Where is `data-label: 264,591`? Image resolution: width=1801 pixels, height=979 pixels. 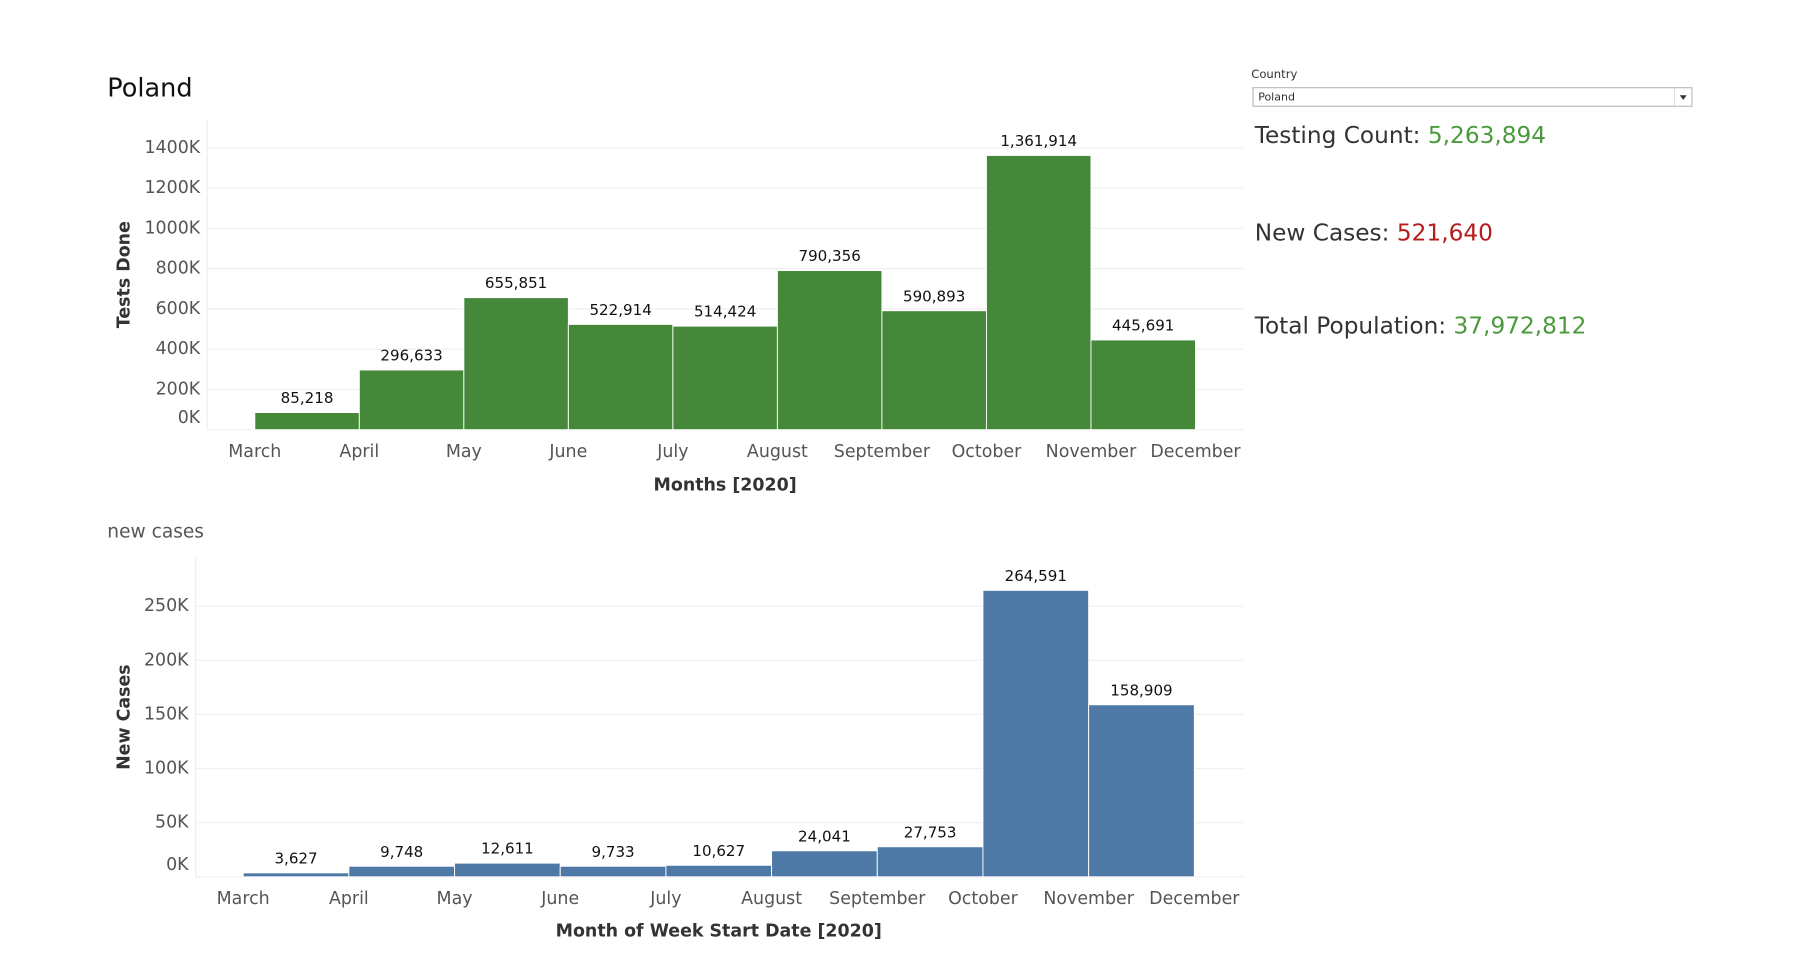
data-label: 264,591 is located at coordinates (1036, 576).